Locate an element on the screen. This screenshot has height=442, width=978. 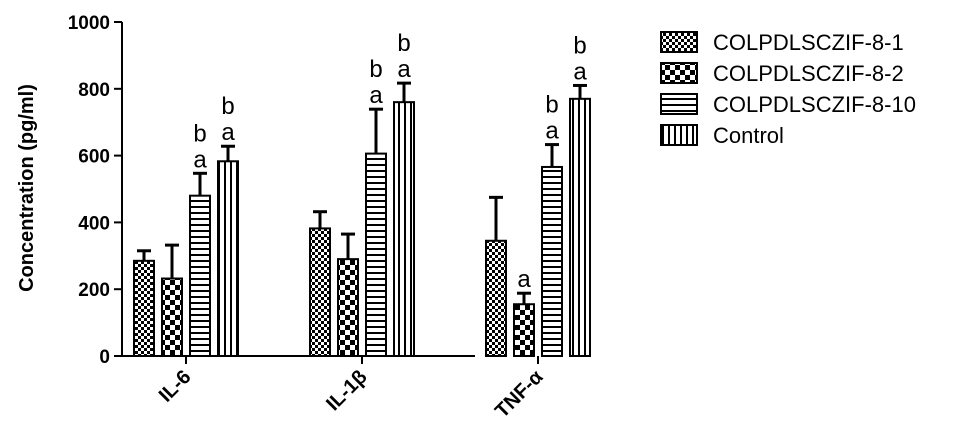
y-tick-label: 400 is located at coordinates (94, 223).